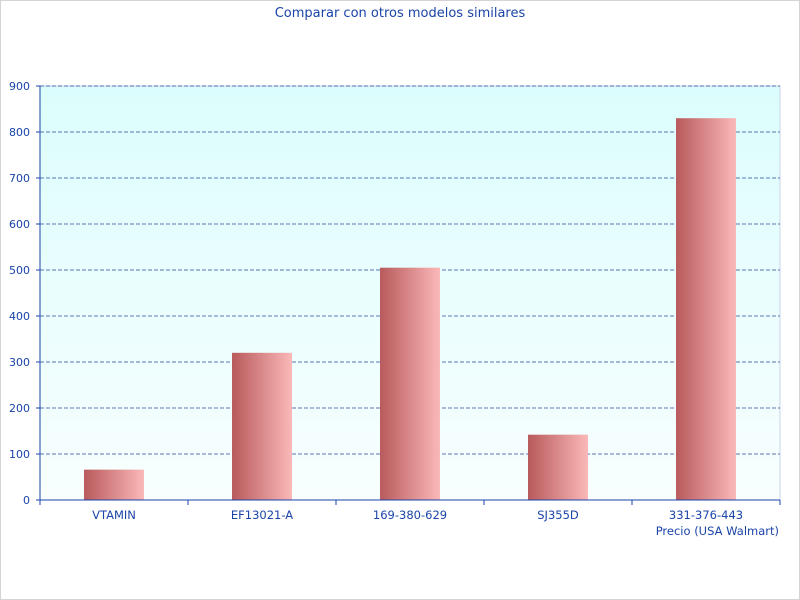 This screenshot has width=800, height=600. What do you see at coordinates (558, 467) in the screenshot?
I see `bar-SJ355D` at bounding box center [558, 467].